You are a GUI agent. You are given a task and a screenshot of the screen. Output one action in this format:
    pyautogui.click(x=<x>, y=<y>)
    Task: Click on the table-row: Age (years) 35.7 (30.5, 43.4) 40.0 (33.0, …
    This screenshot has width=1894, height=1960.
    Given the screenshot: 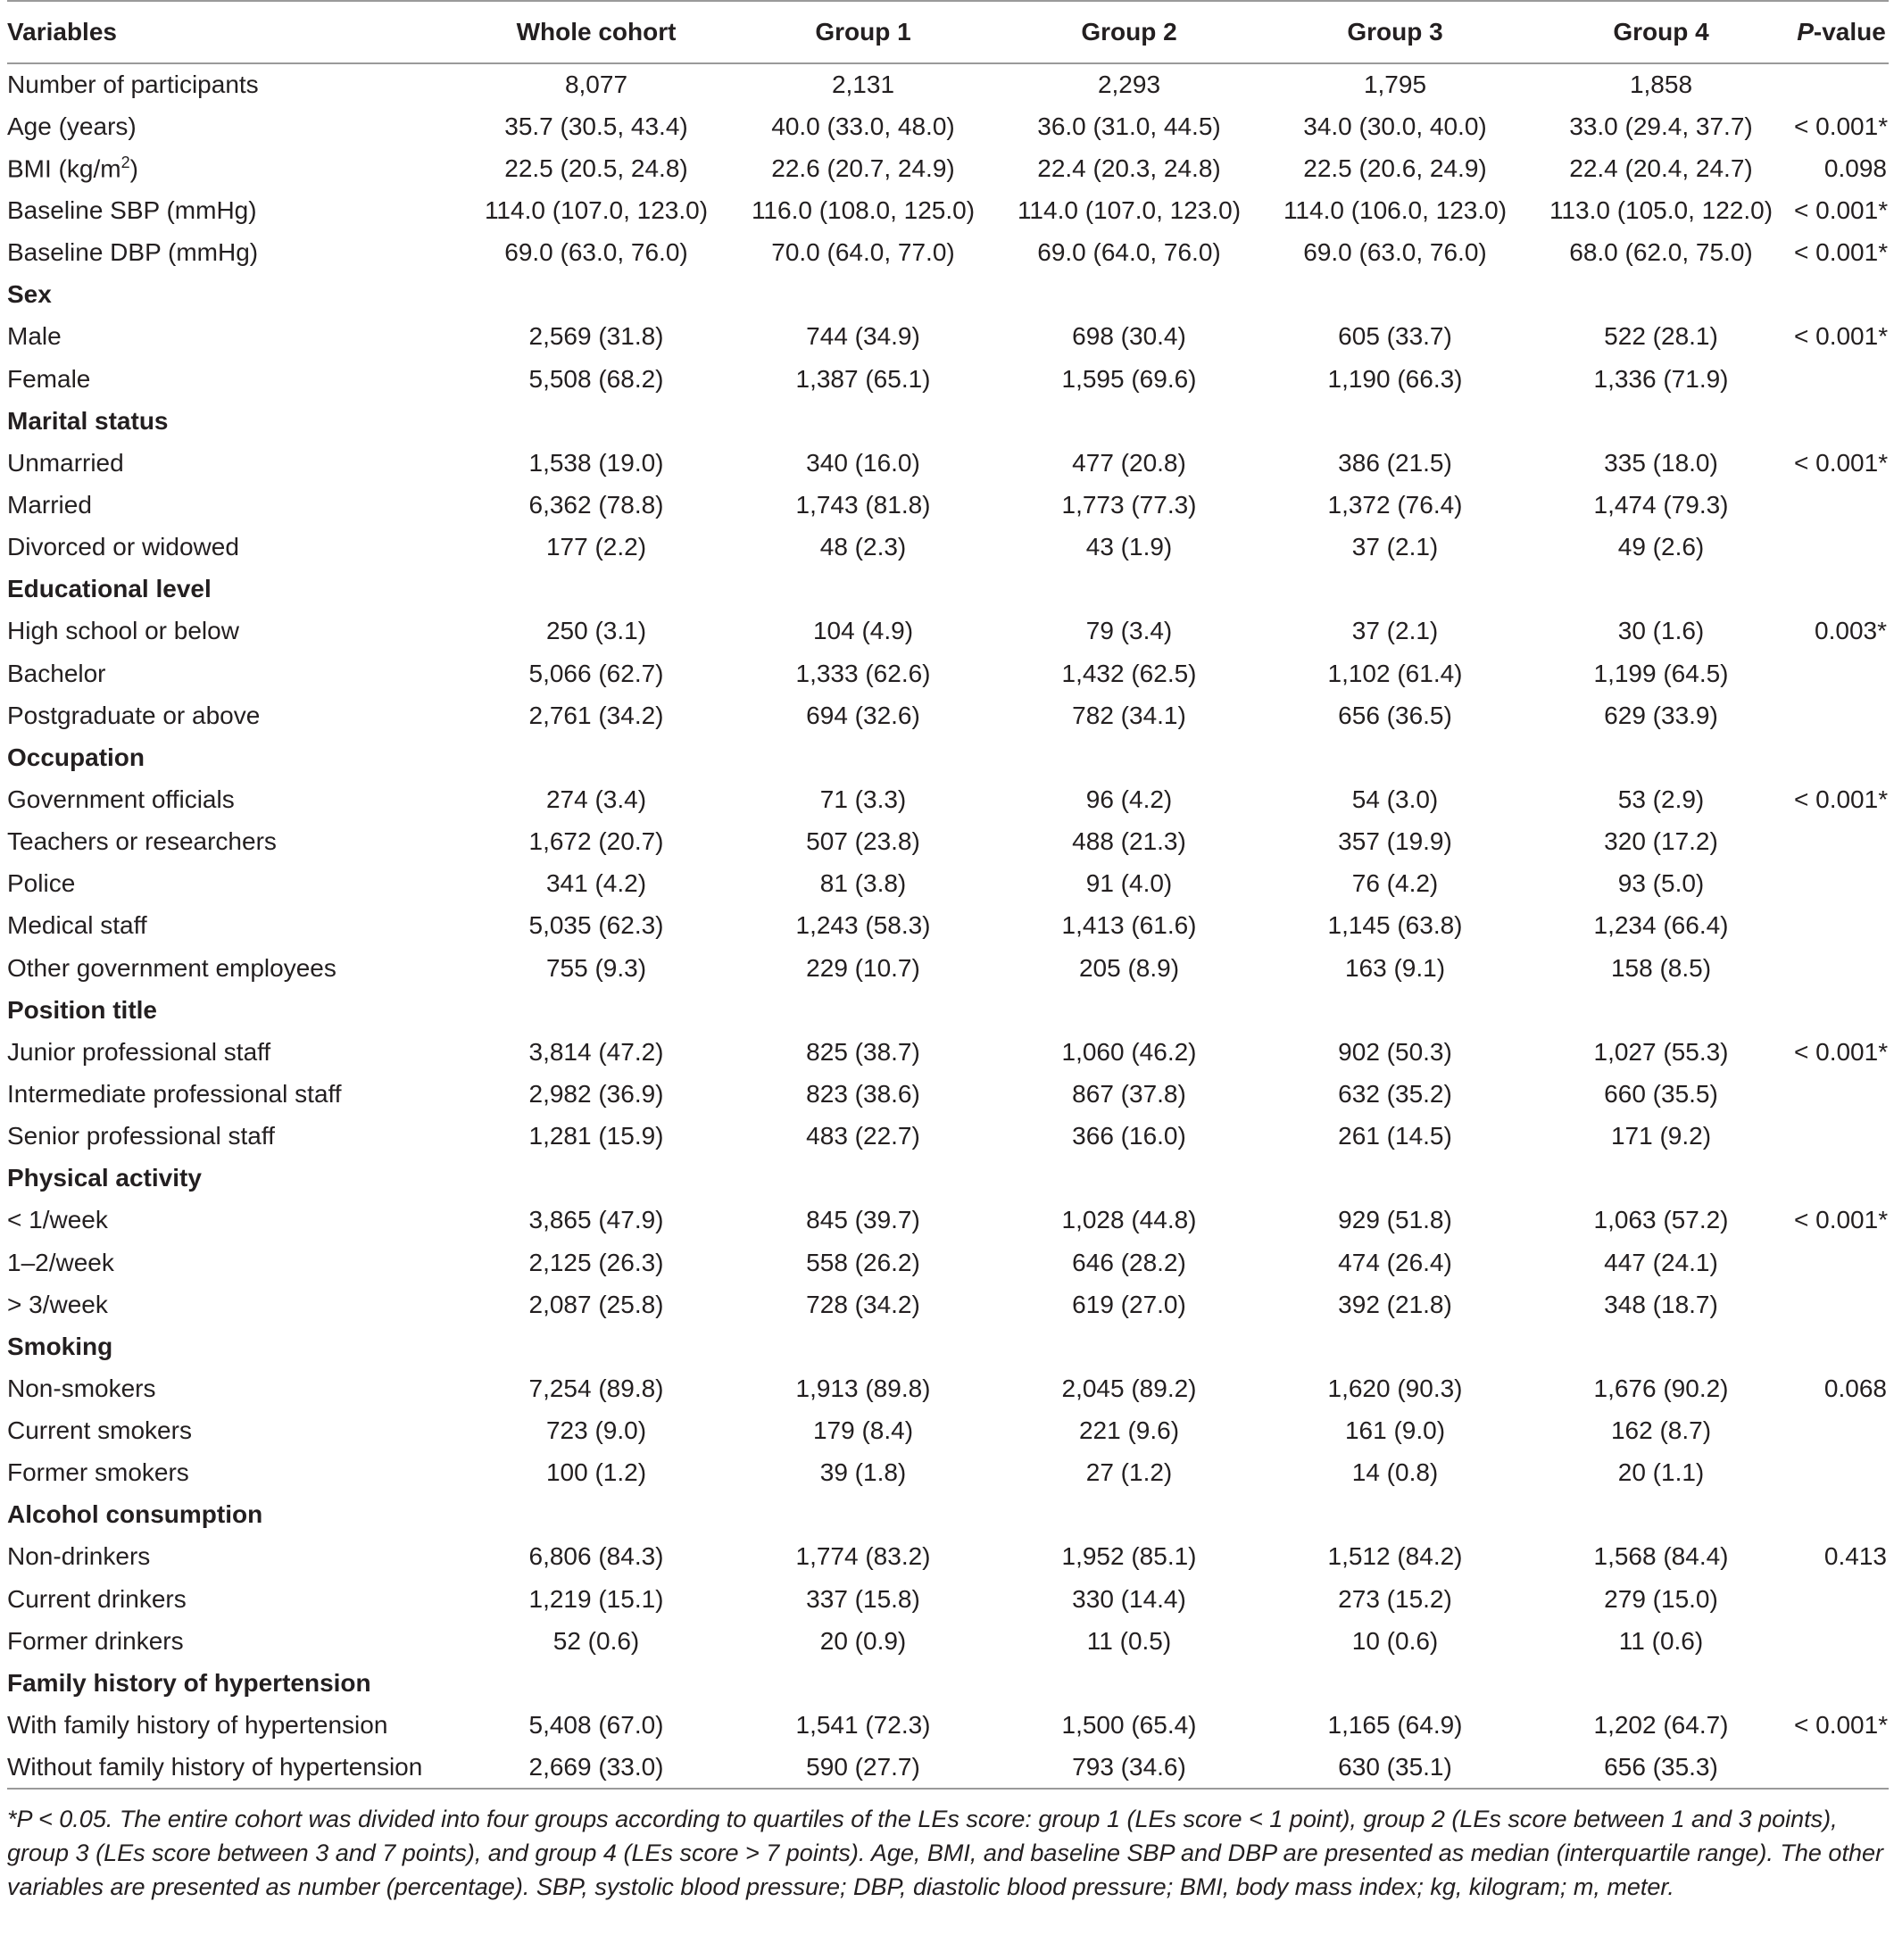 What is the action you would take?
    pyautogui.click(x=948, y=126)
    